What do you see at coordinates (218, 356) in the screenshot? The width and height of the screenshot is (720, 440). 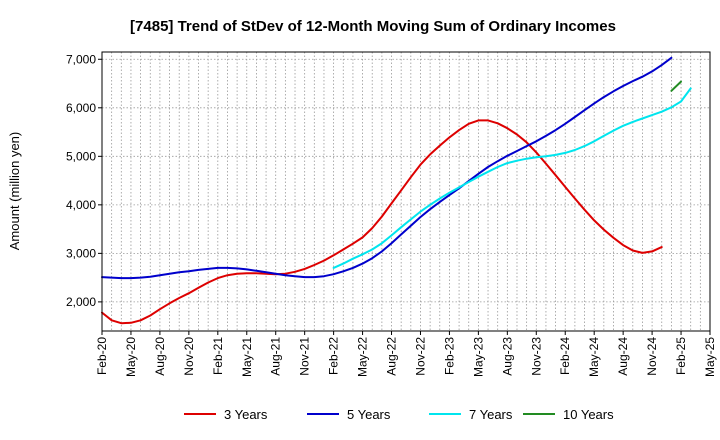 I see `x-tick-label: Feb-21` at bounding box center [218, 356].